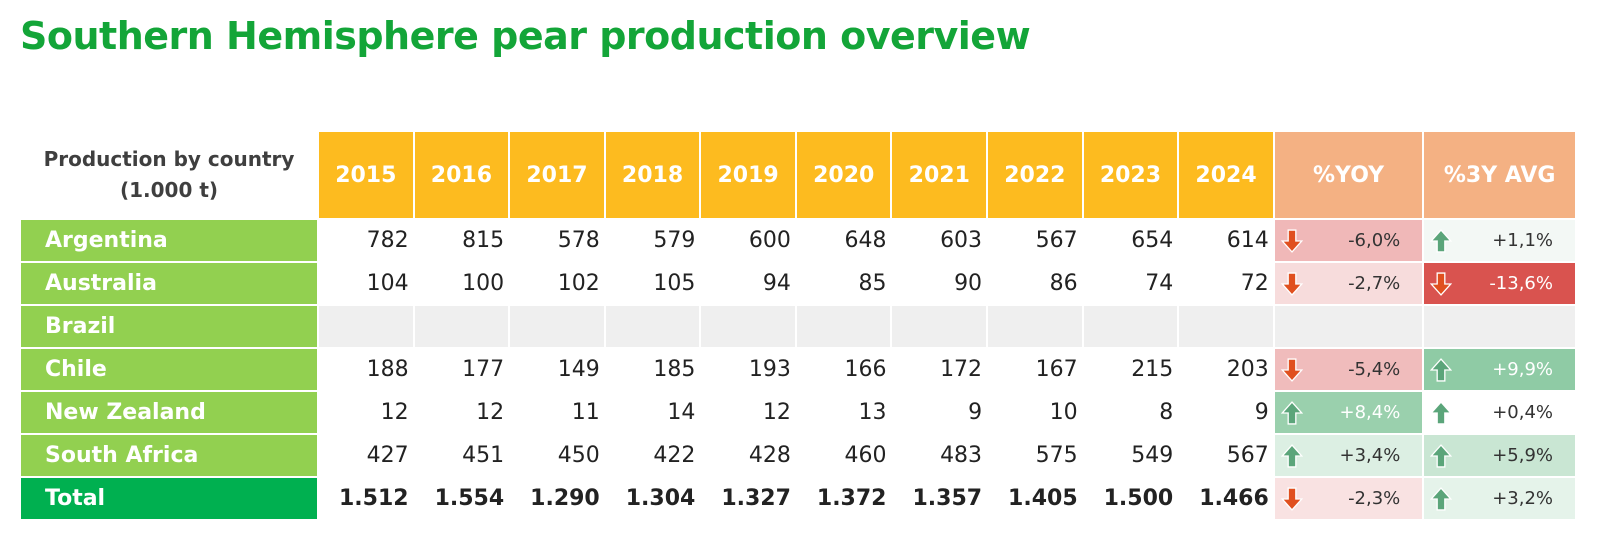  I want to click on value-cell: 188, so click(366, 369).